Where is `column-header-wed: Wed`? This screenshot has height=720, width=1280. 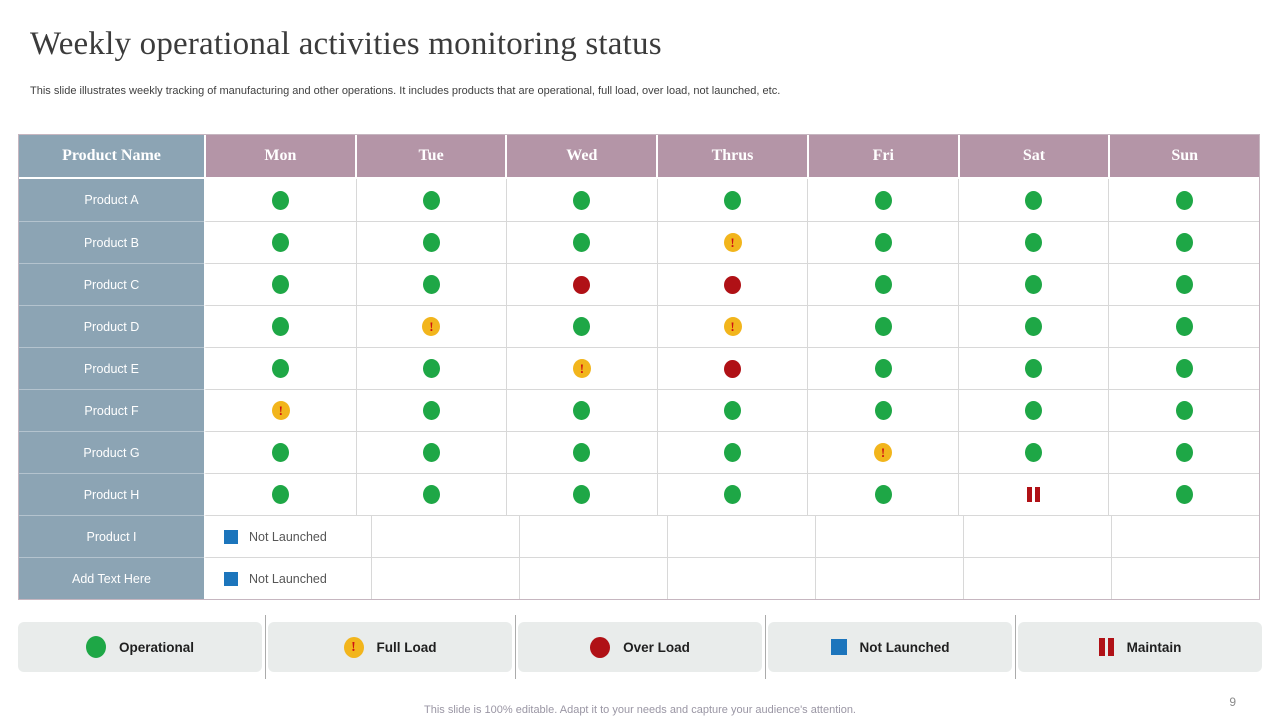
column-header-wed: Wed is located at coordinates (581, 157).